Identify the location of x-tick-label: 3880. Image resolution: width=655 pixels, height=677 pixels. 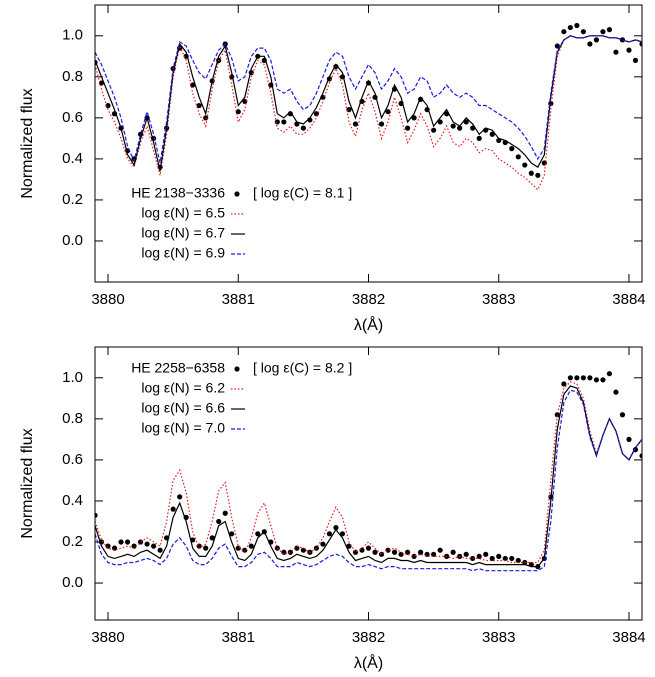
(107, 637).